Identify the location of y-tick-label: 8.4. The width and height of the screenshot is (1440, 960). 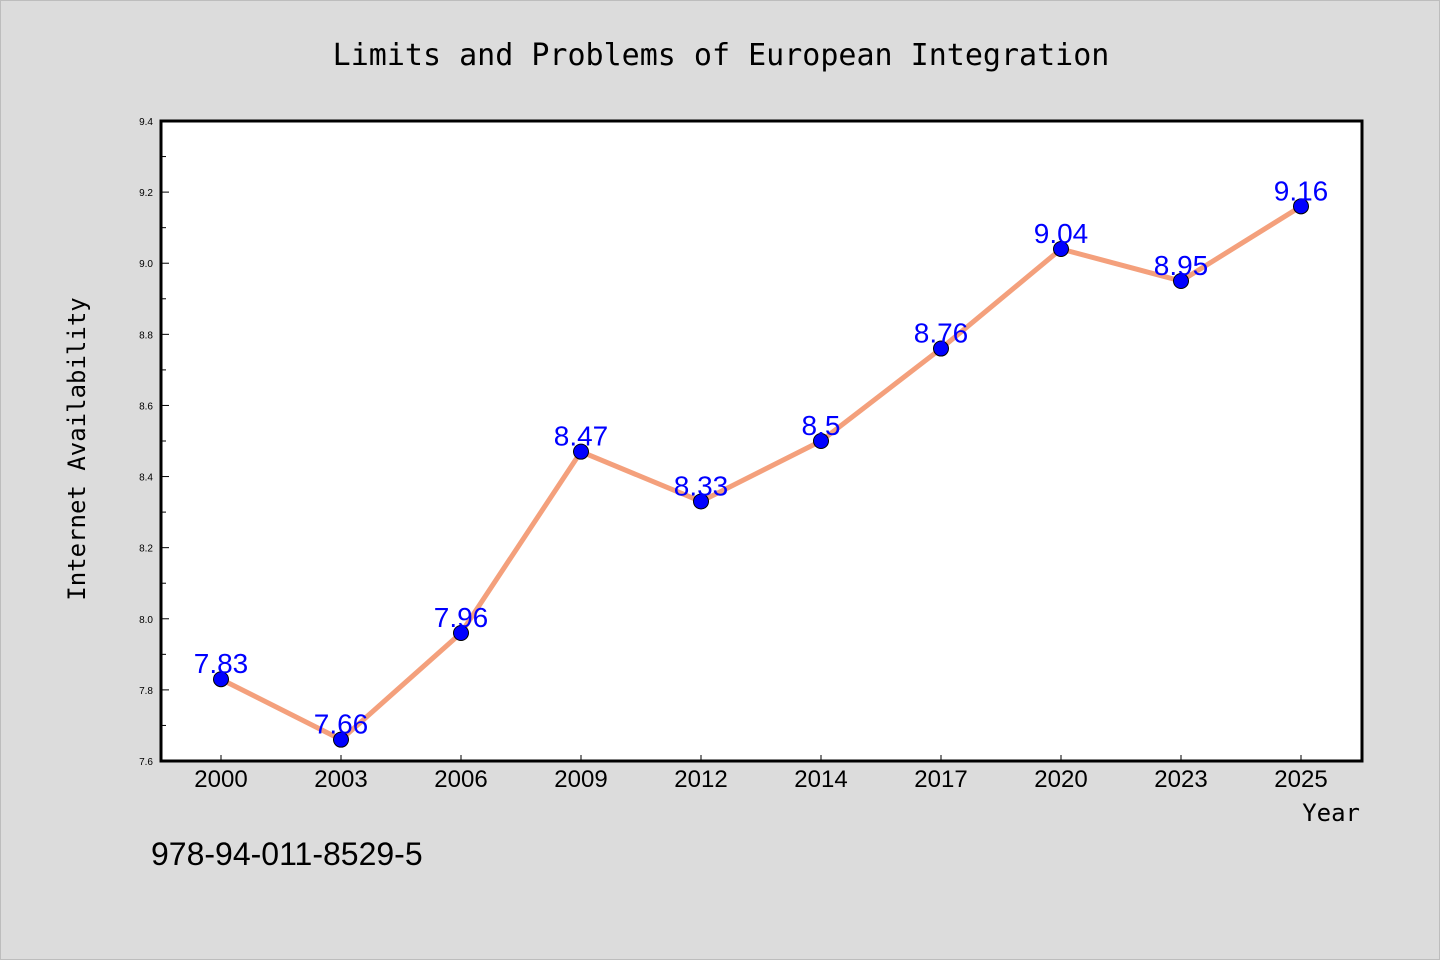
(146, 478).